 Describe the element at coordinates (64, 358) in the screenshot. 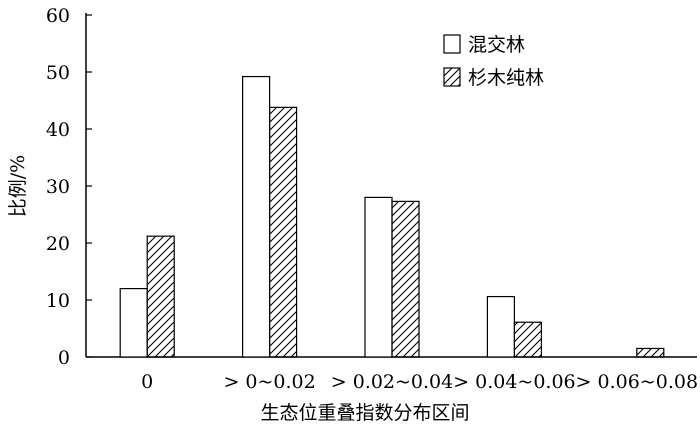

I see `y-tick-label: 0` at that location.